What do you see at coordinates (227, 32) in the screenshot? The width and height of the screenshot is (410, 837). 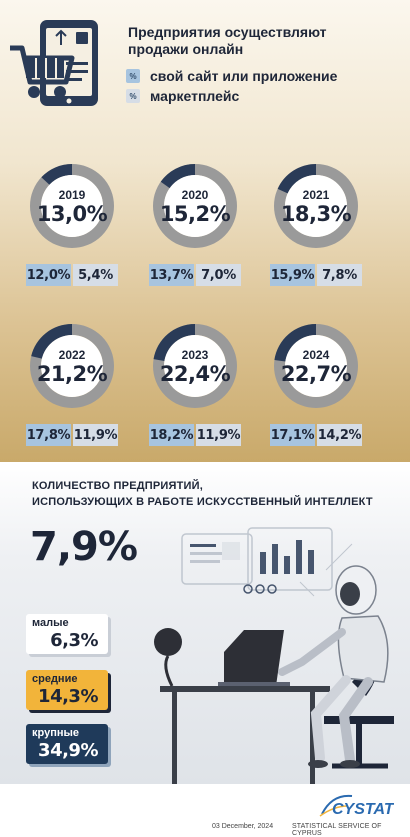 I see `headline-line-1: Предприятия осуществляют` at bounding box center [227, 32].